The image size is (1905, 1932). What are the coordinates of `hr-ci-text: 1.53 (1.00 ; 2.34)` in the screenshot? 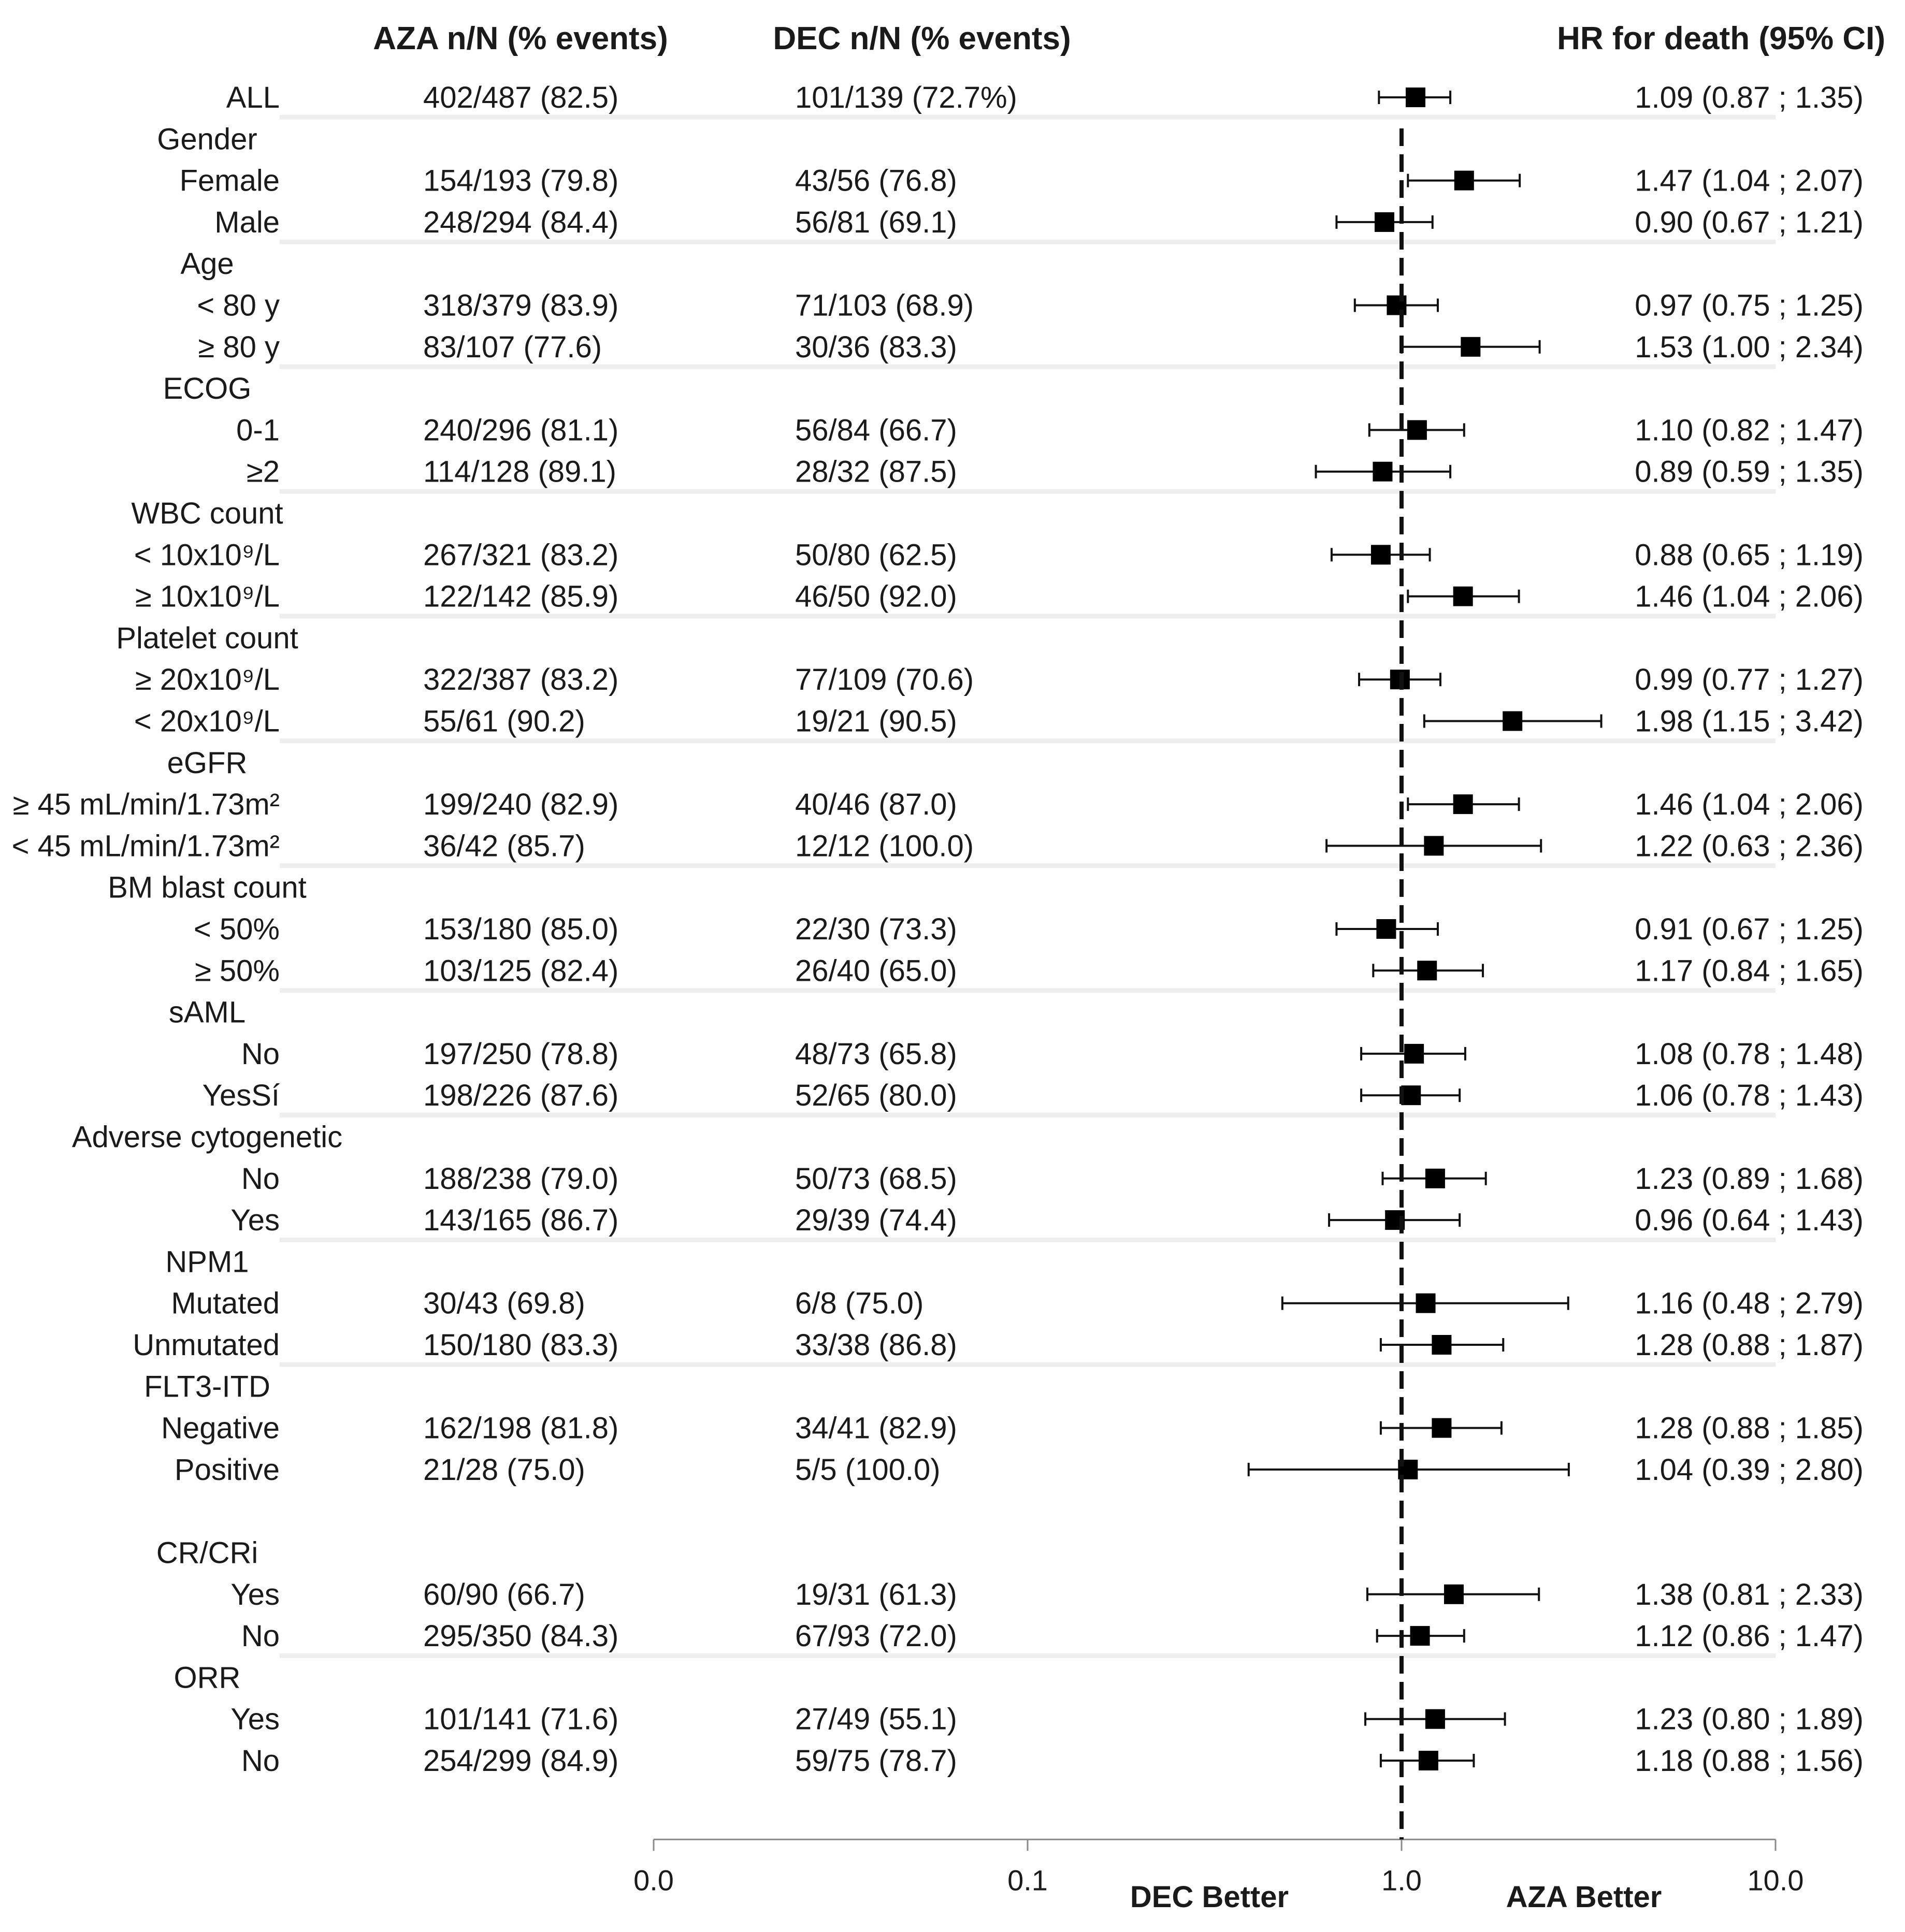 It's located at (1749, 347).